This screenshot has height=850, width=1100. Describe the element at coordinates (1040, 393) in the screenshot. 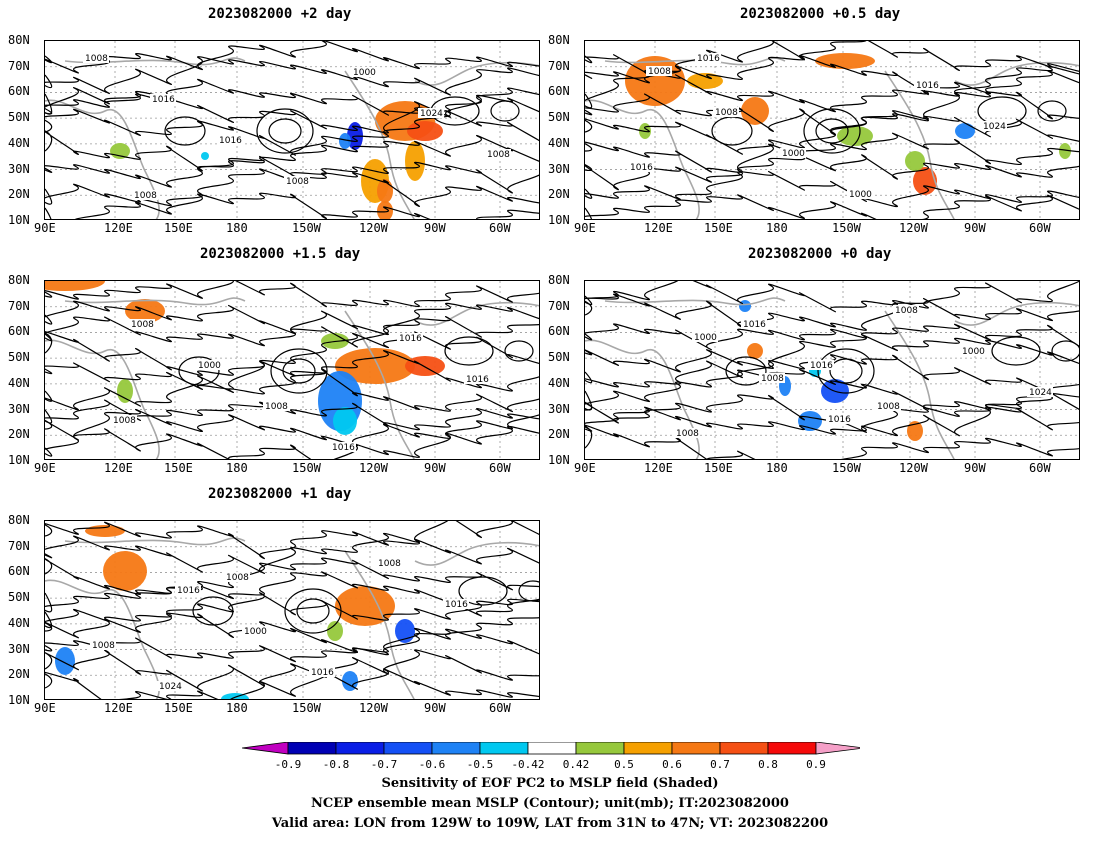

I see `contour-label: 1024` at that location.